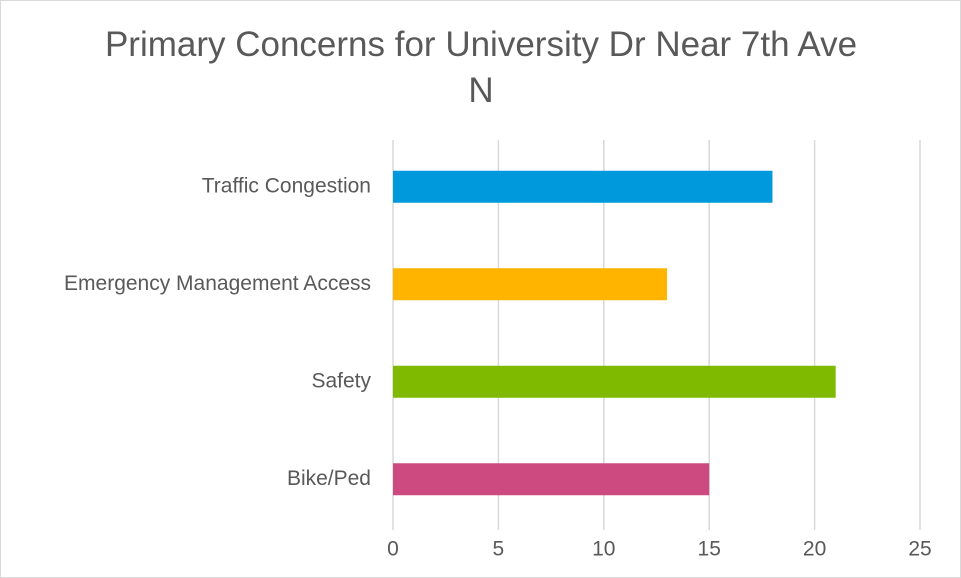 The image size is (961, 578). What do you see at coordinates (329, 478) in the screenshot?
I see `y-tick-label: Bike/Ped` at bounding box center [329, 478].